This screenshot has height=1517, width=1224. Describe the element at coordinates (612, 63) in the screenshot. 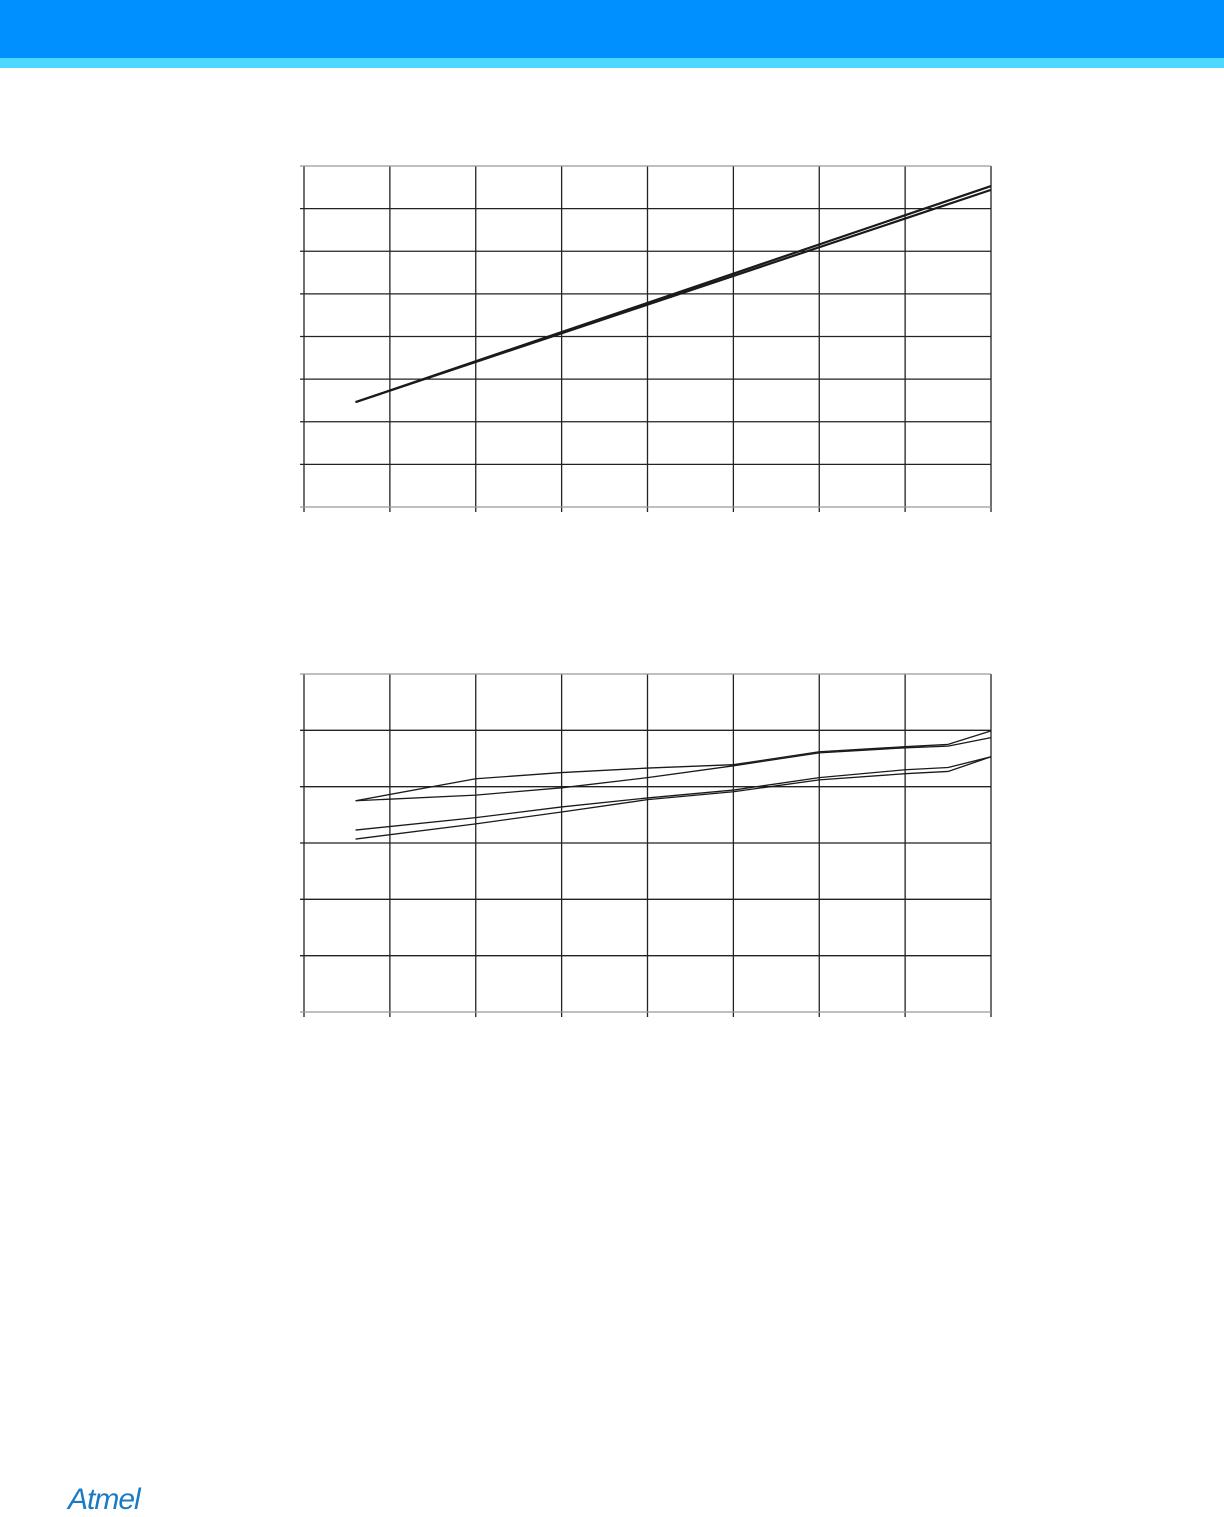

I see `page-header-stripe` at that location.